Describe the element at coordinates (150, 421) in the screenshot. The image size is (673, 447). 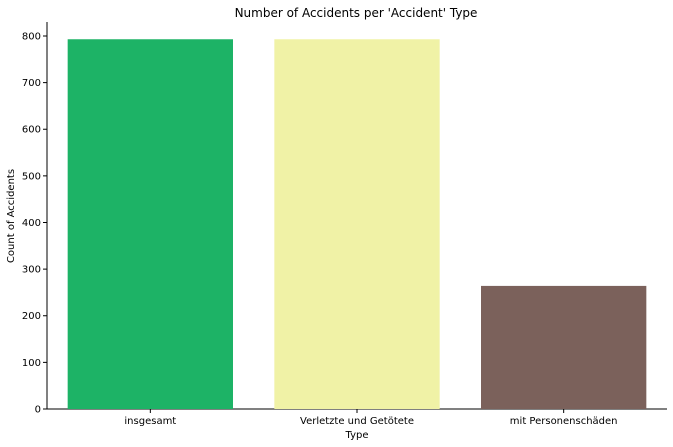
I see `x-tick-label: insgesamt` at that location.